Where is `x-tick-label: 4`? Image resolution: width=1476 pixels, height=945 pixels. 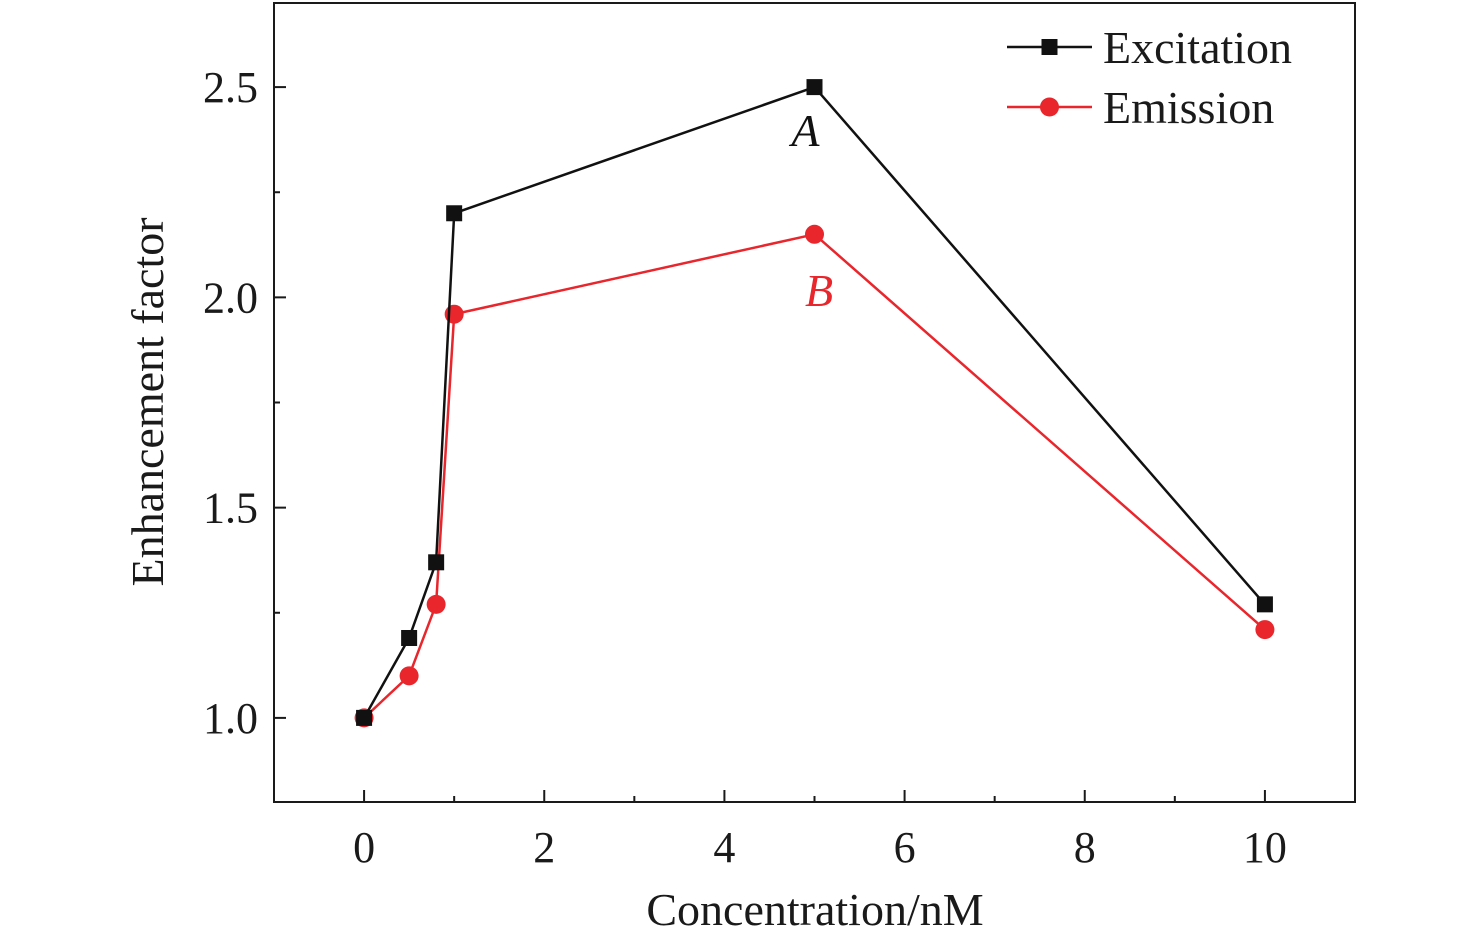
x-tick-label: 4 is located at coordinates (724, 847).